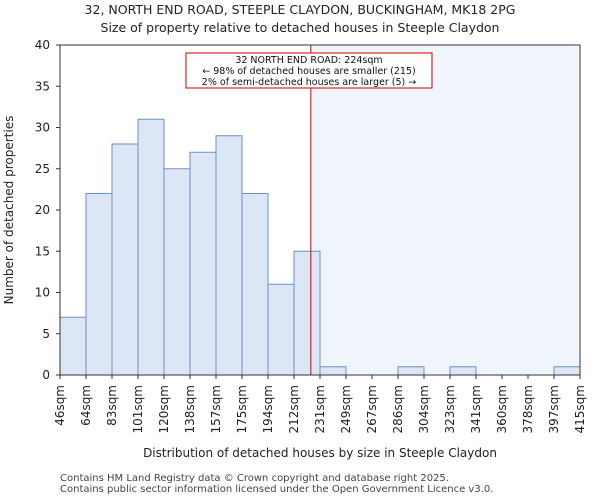 This screenshot has width=600, height=500. What do you see at coordinates (42, 210) in the screenshot?
I see `y-tick-label: 20` at bounding box center [42, 210].